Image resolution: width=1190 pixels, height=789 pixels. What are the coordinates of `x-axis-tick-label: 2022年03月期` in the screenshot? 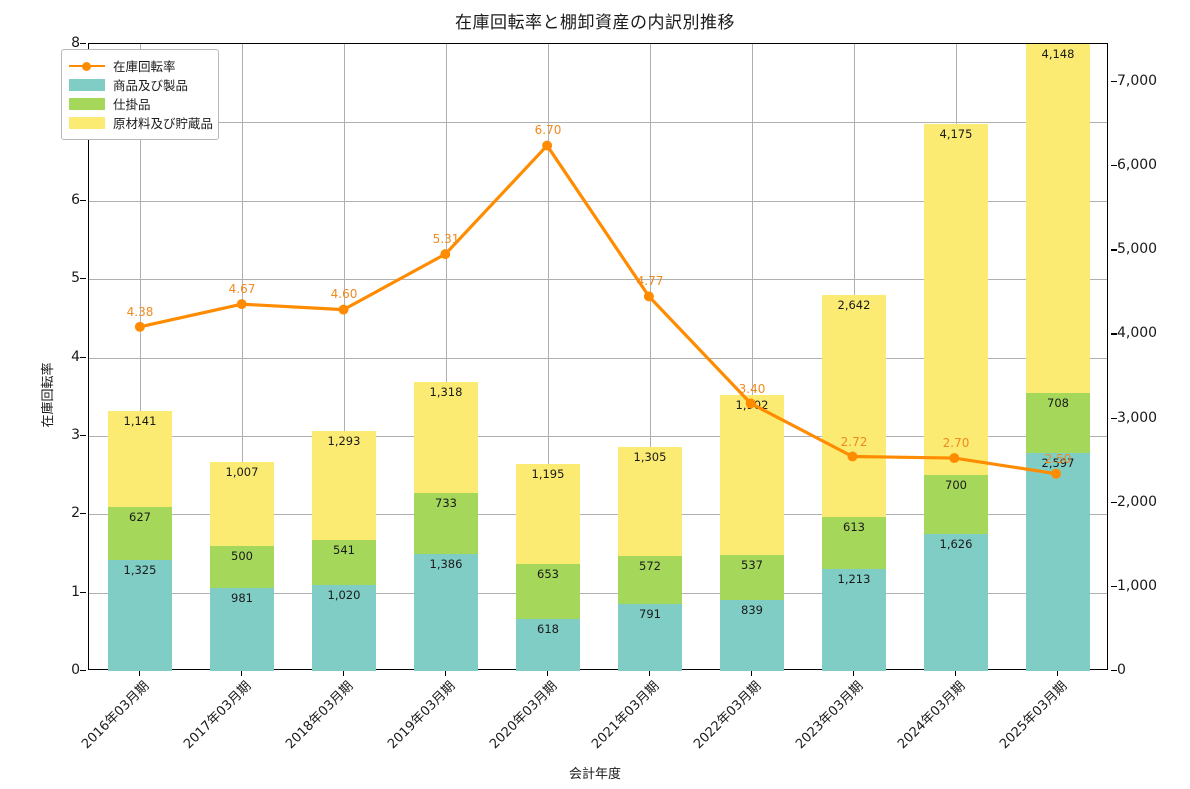 It's located at (728, 715).